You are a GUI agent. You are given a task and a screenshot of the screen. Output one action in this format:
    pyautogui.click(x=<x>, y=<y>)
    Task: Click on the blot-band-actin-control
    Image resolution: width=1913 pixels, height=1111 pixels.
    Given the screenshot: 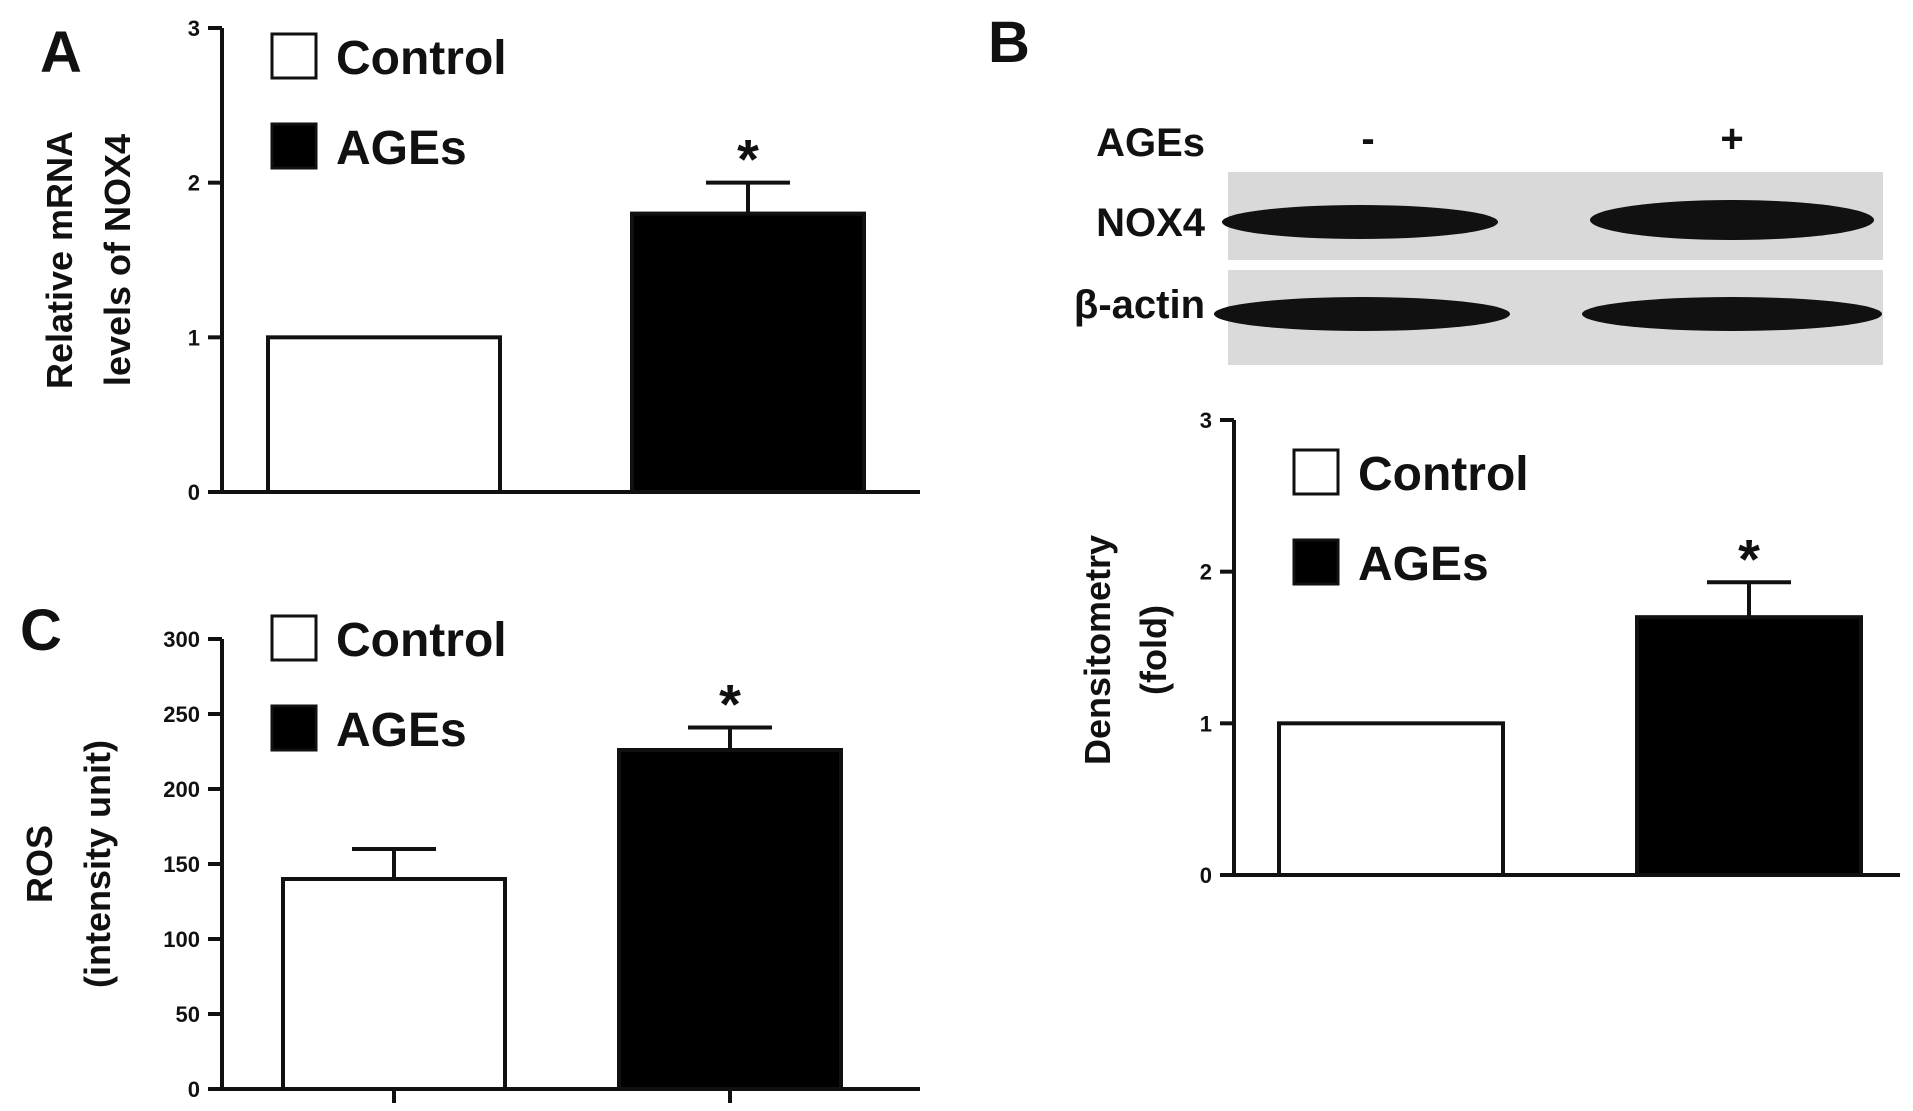 What is the action you would take?
    pyautogui.click(x=1362, y=314)
    